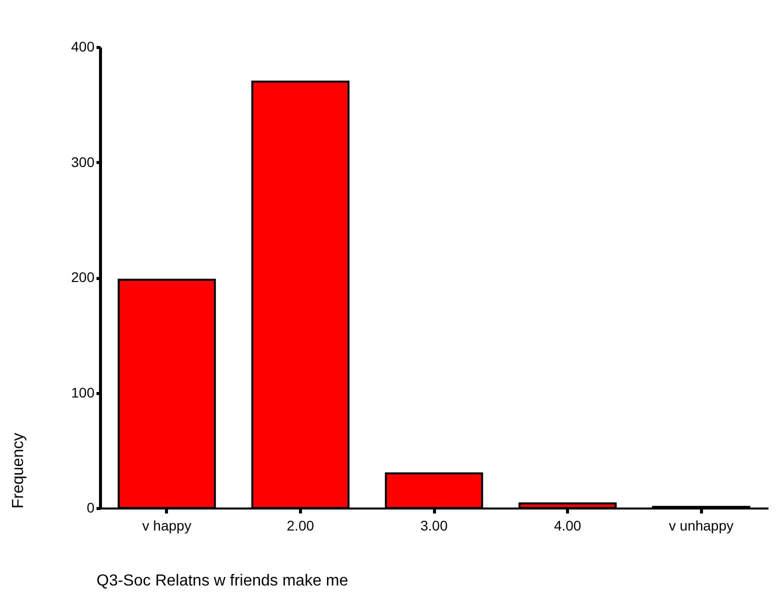  What do you see at coordinates (19, 470) in the screenshot?
I see `y-axis-title: Frequency` at bounding box center [19, 470].